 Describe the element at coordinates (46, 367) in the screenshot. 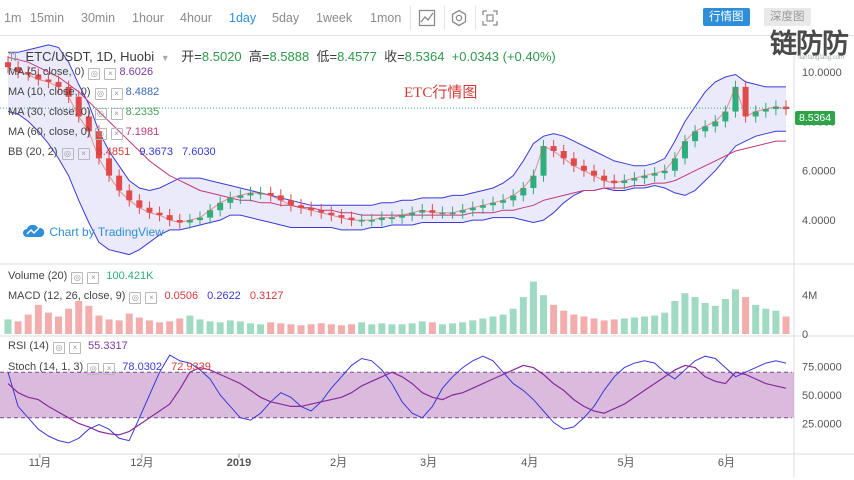

I see `legend-stoch-name: Stoch (14, 1, 3)` at that location.